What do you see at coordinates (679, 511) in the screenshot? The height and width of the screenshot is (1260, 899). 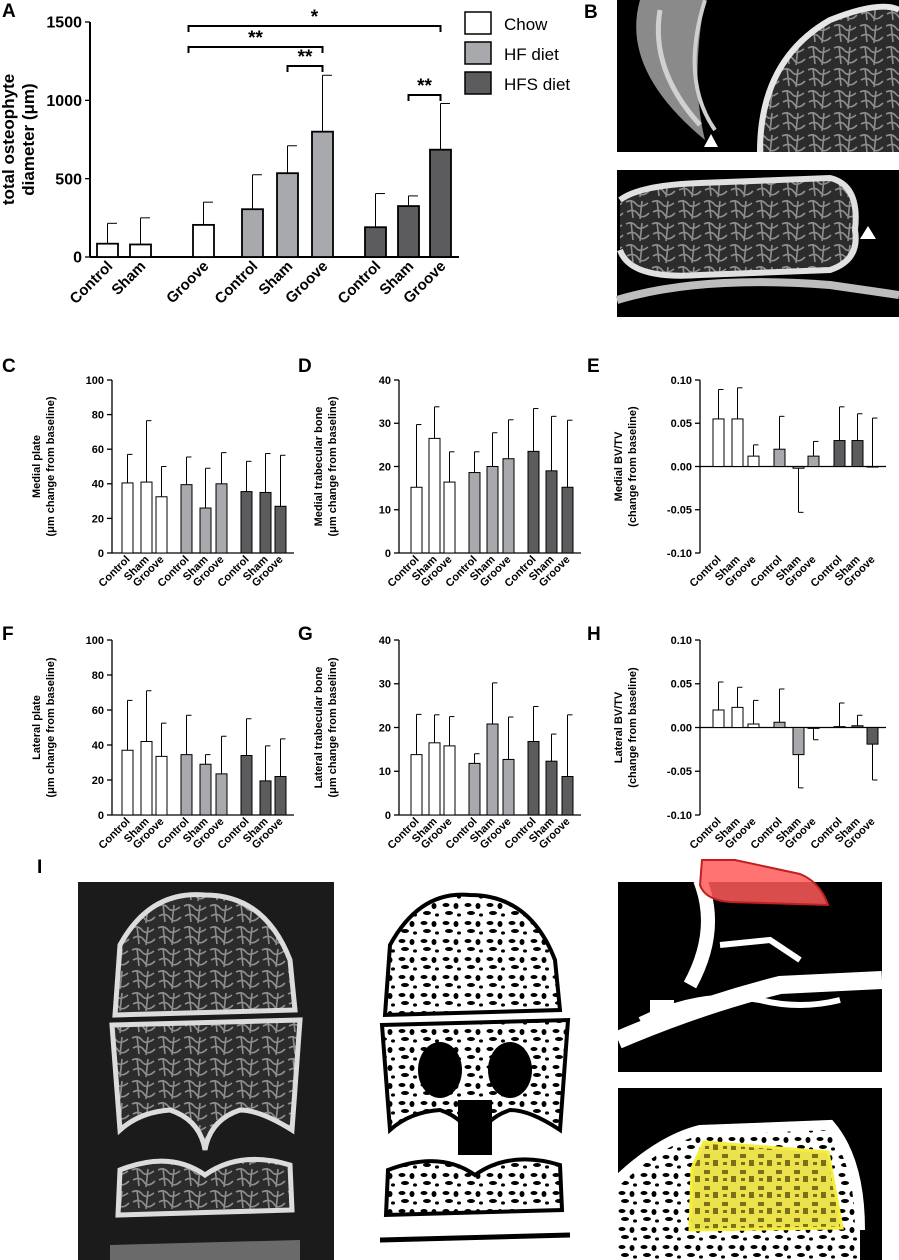 I see `y-tick-label: -0.05` at bounding box center [679, 511].